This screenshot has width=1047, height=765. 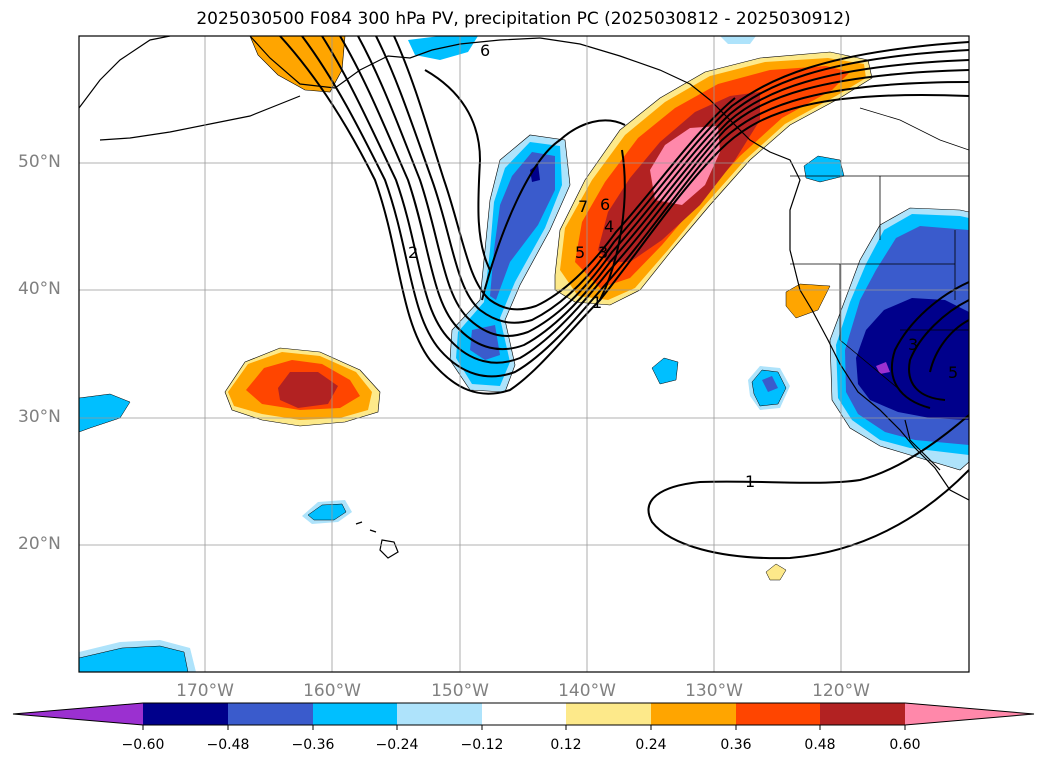 I want to click on contour-label: 7, so click(x=583, y=206).